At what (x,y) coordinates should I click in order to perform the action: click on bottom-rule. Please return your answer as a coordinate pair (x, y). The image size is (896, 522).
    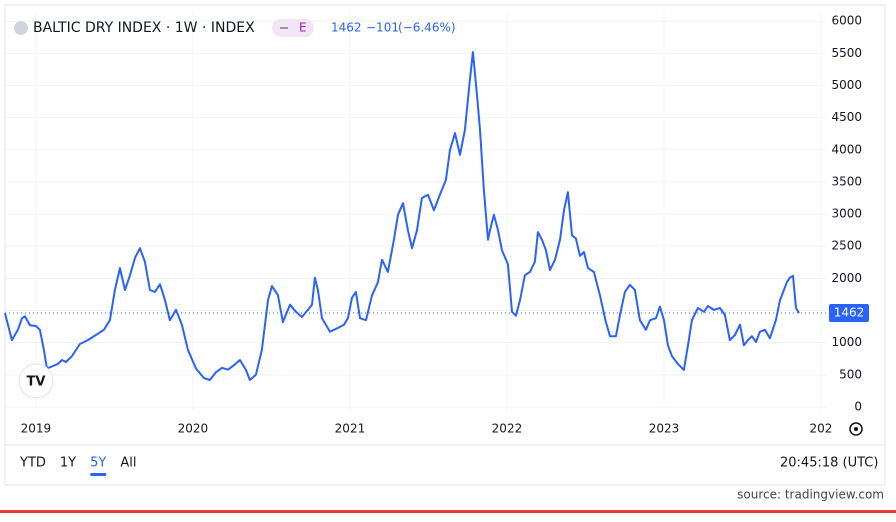
    Looking at the image, I should click on (448, 511).